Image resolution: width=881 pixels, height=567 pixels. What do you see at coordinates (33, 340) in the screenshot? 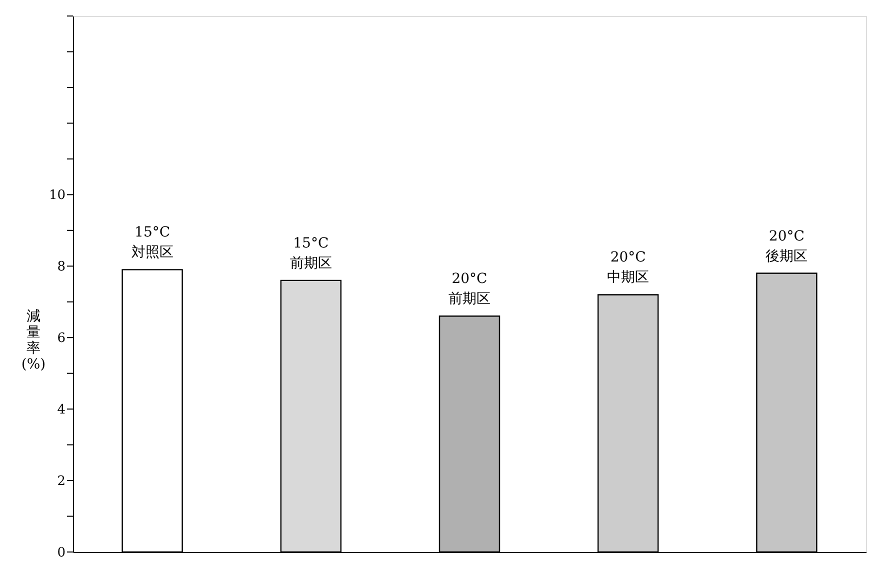
I see `y-axis-title: 減量率(%)` at bounding box center [33, 340].